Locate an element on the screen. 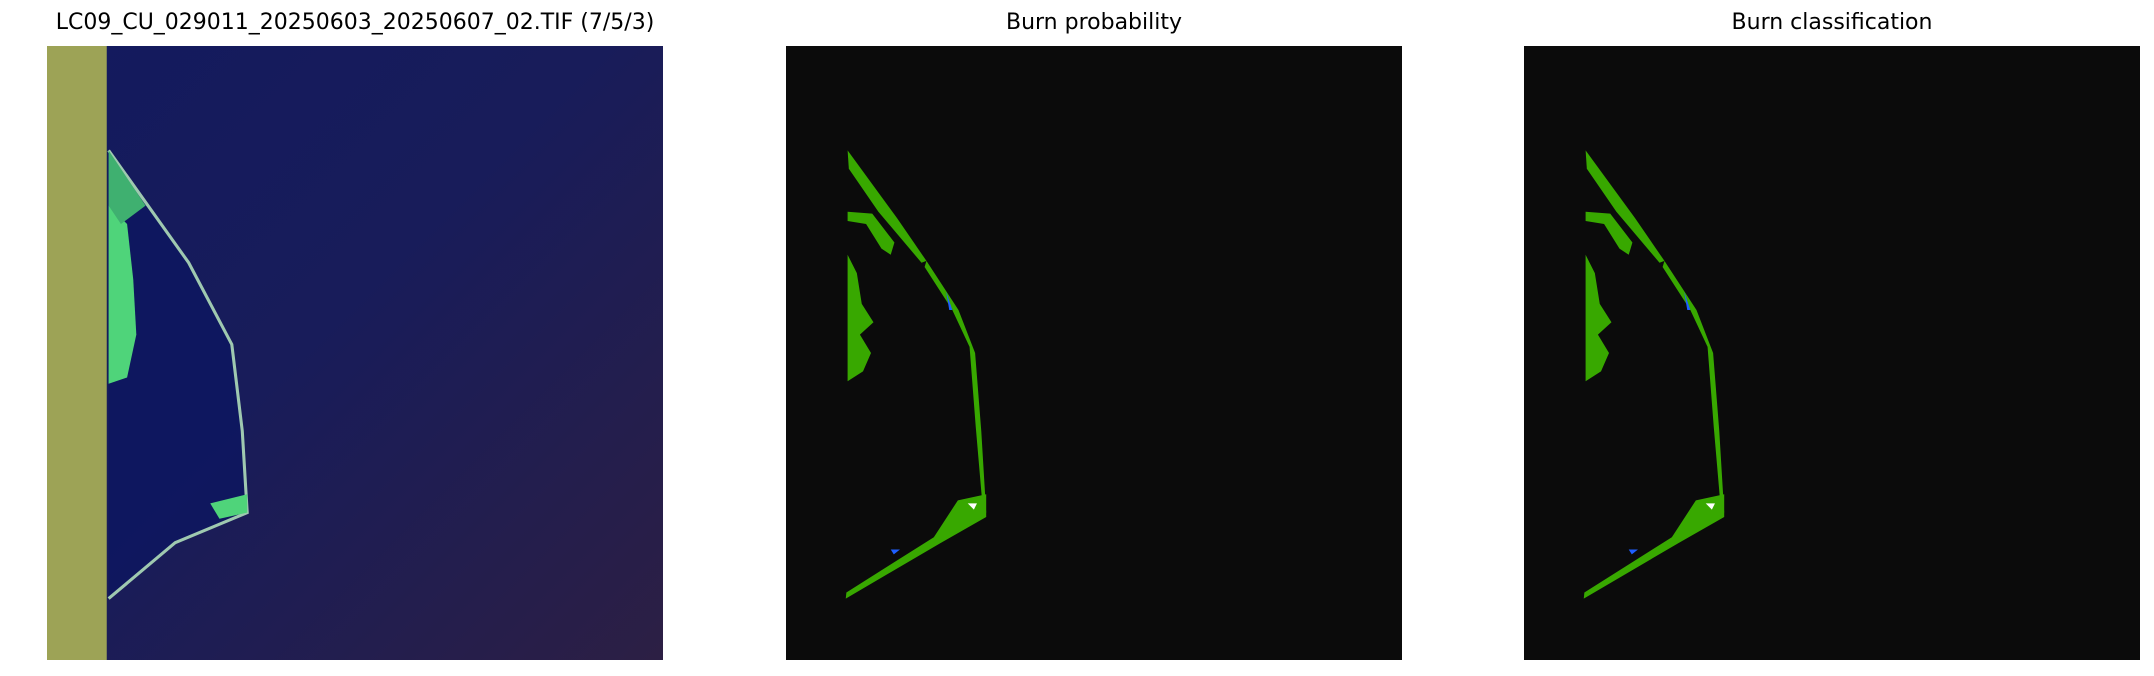  vegetation-island is located at coordinates (122, 294).